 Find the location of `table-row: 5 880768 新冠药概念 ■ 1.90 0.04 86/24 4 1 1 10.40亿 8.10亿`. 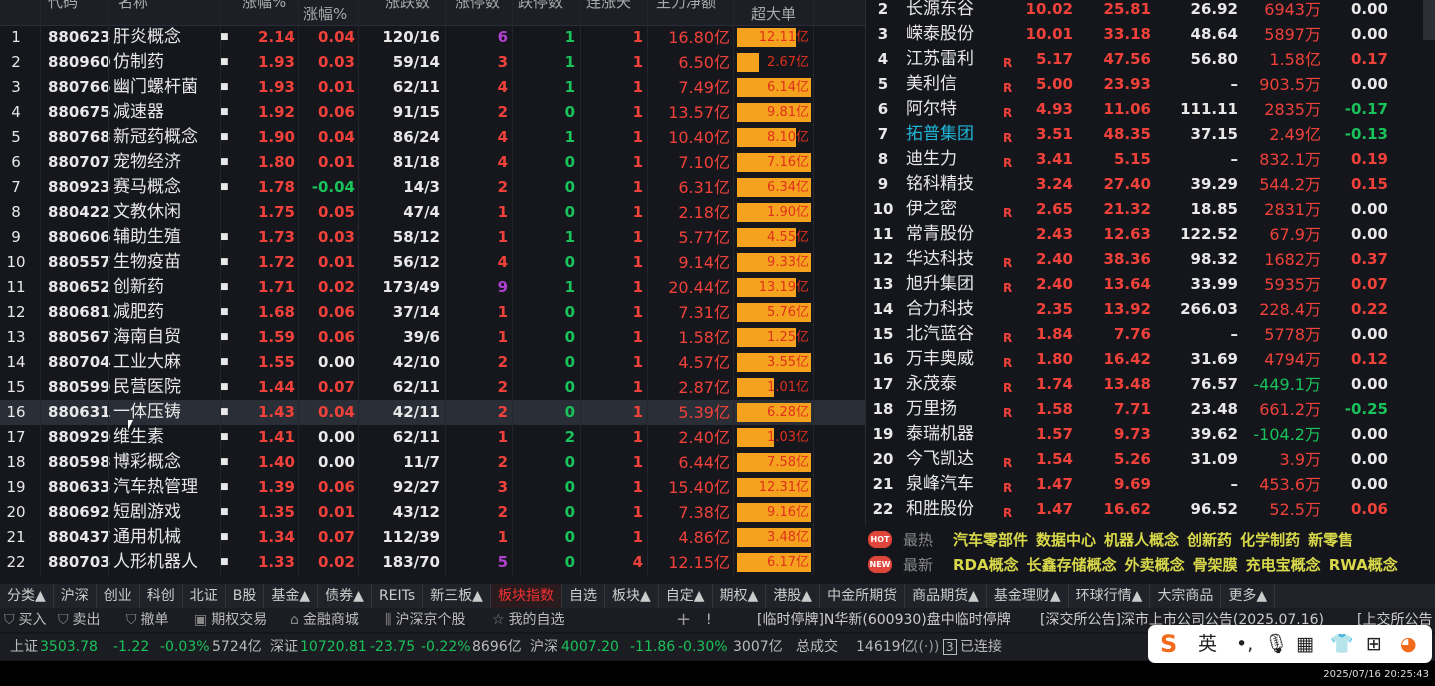

table-row: 5 880768 新冠药概念 ■ 1.90 0.04 86/24 4 1 1 10.40亿 8.10亿 is located at coordinates (432, 137).